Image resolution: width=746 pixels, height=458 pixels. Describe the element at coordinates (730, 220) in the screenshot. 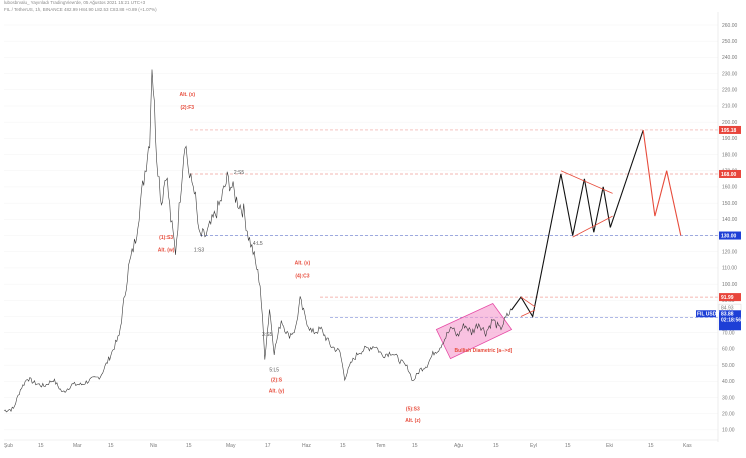

I see `y-tick-label: 140.00` at that location.